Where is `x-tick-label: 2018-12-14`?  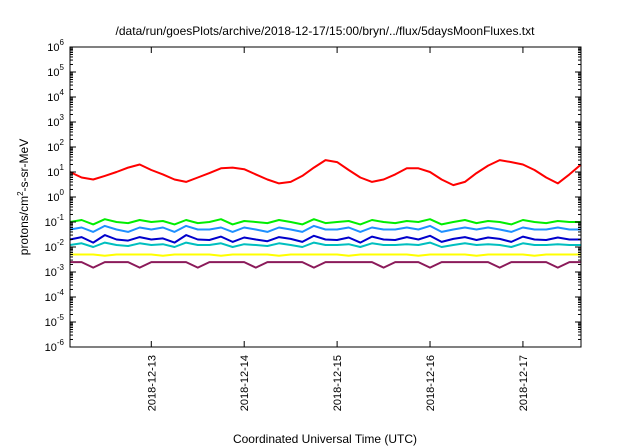 x-tick-label: 2018-12-14 is located at coordinates (245, 383).